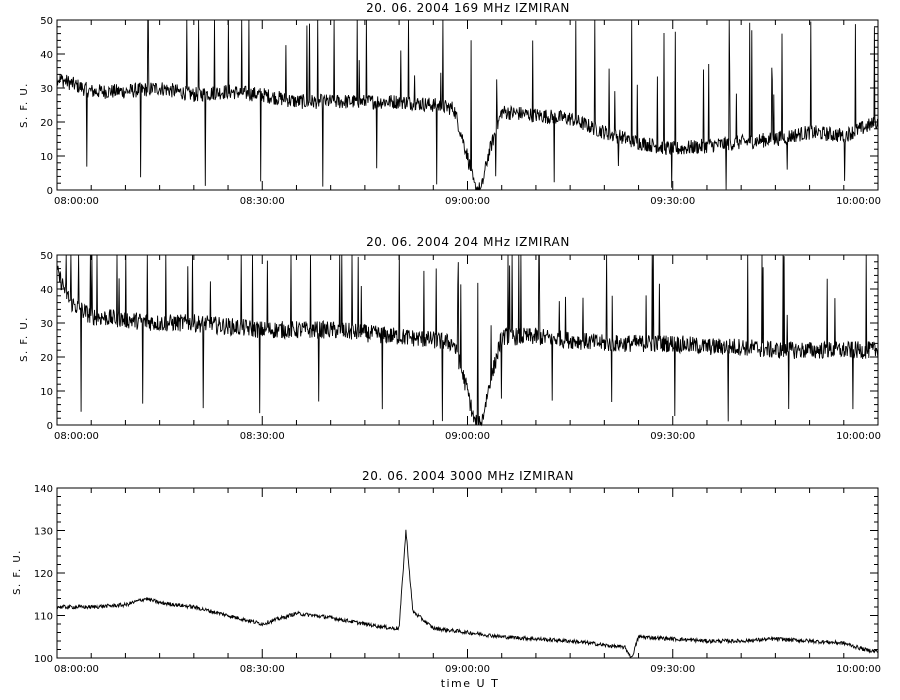  What do you see at coordinates (468, 8) in the screenshot?
I see `chart-title: 20. 06. 2004 169 MHz IZMIRAN` at bounding box center [468, 8].